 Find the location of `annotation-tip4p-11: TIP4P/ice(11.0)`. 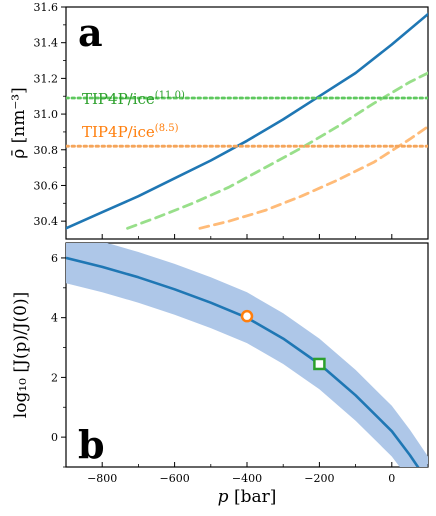

annotation-tip4p-11: TIP4P/ice(11.0) is located at coordinates (133, 99).